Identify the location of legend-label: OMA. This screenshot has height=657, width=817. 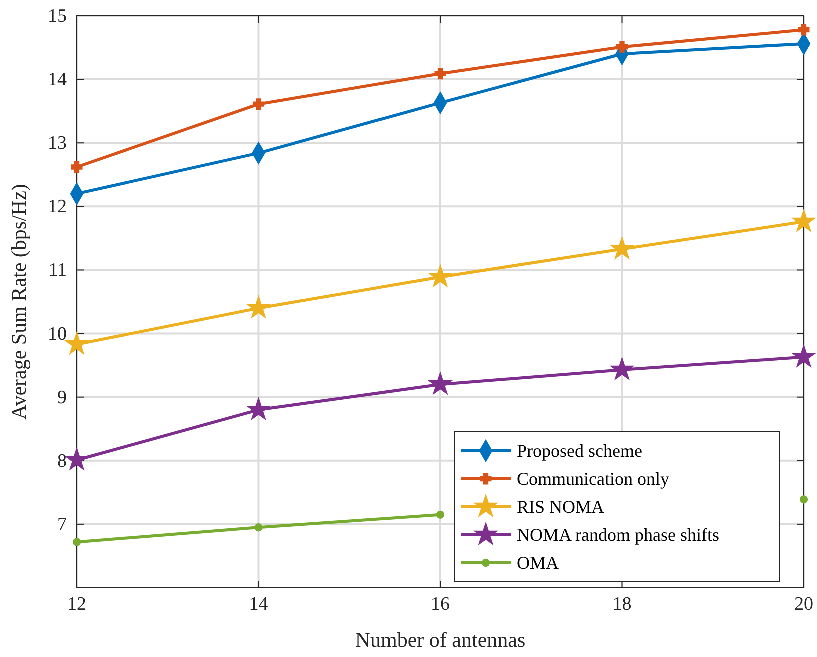
(538, 563).